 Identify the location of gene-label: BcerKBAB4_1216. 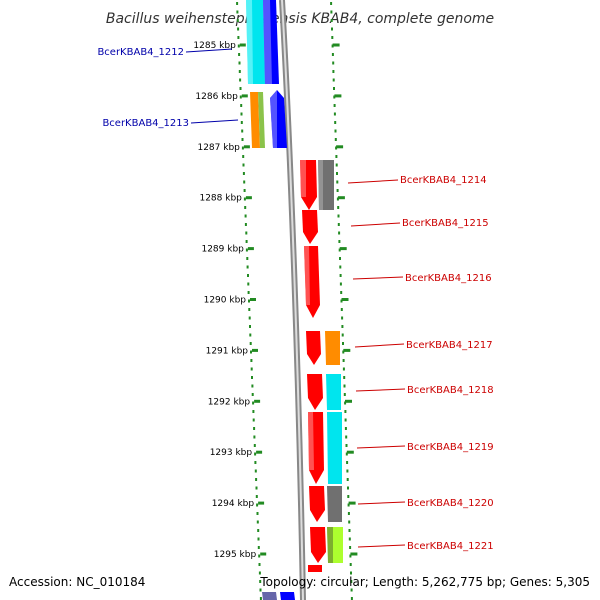
(448, 278).